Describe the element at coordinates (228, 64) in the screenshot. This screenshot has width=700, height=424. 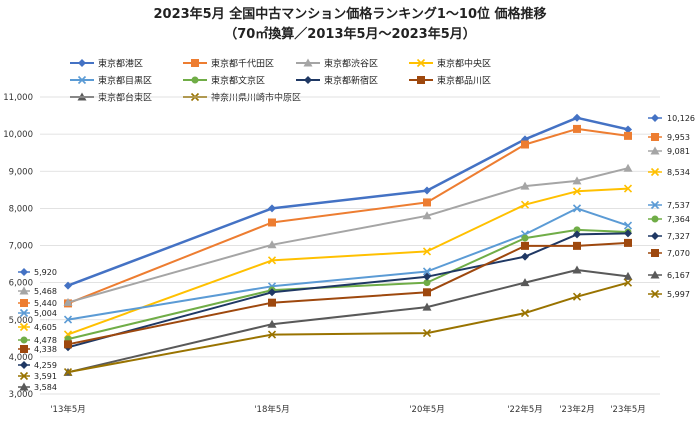
I see `legend-item: 東京都千代田区` at that location.